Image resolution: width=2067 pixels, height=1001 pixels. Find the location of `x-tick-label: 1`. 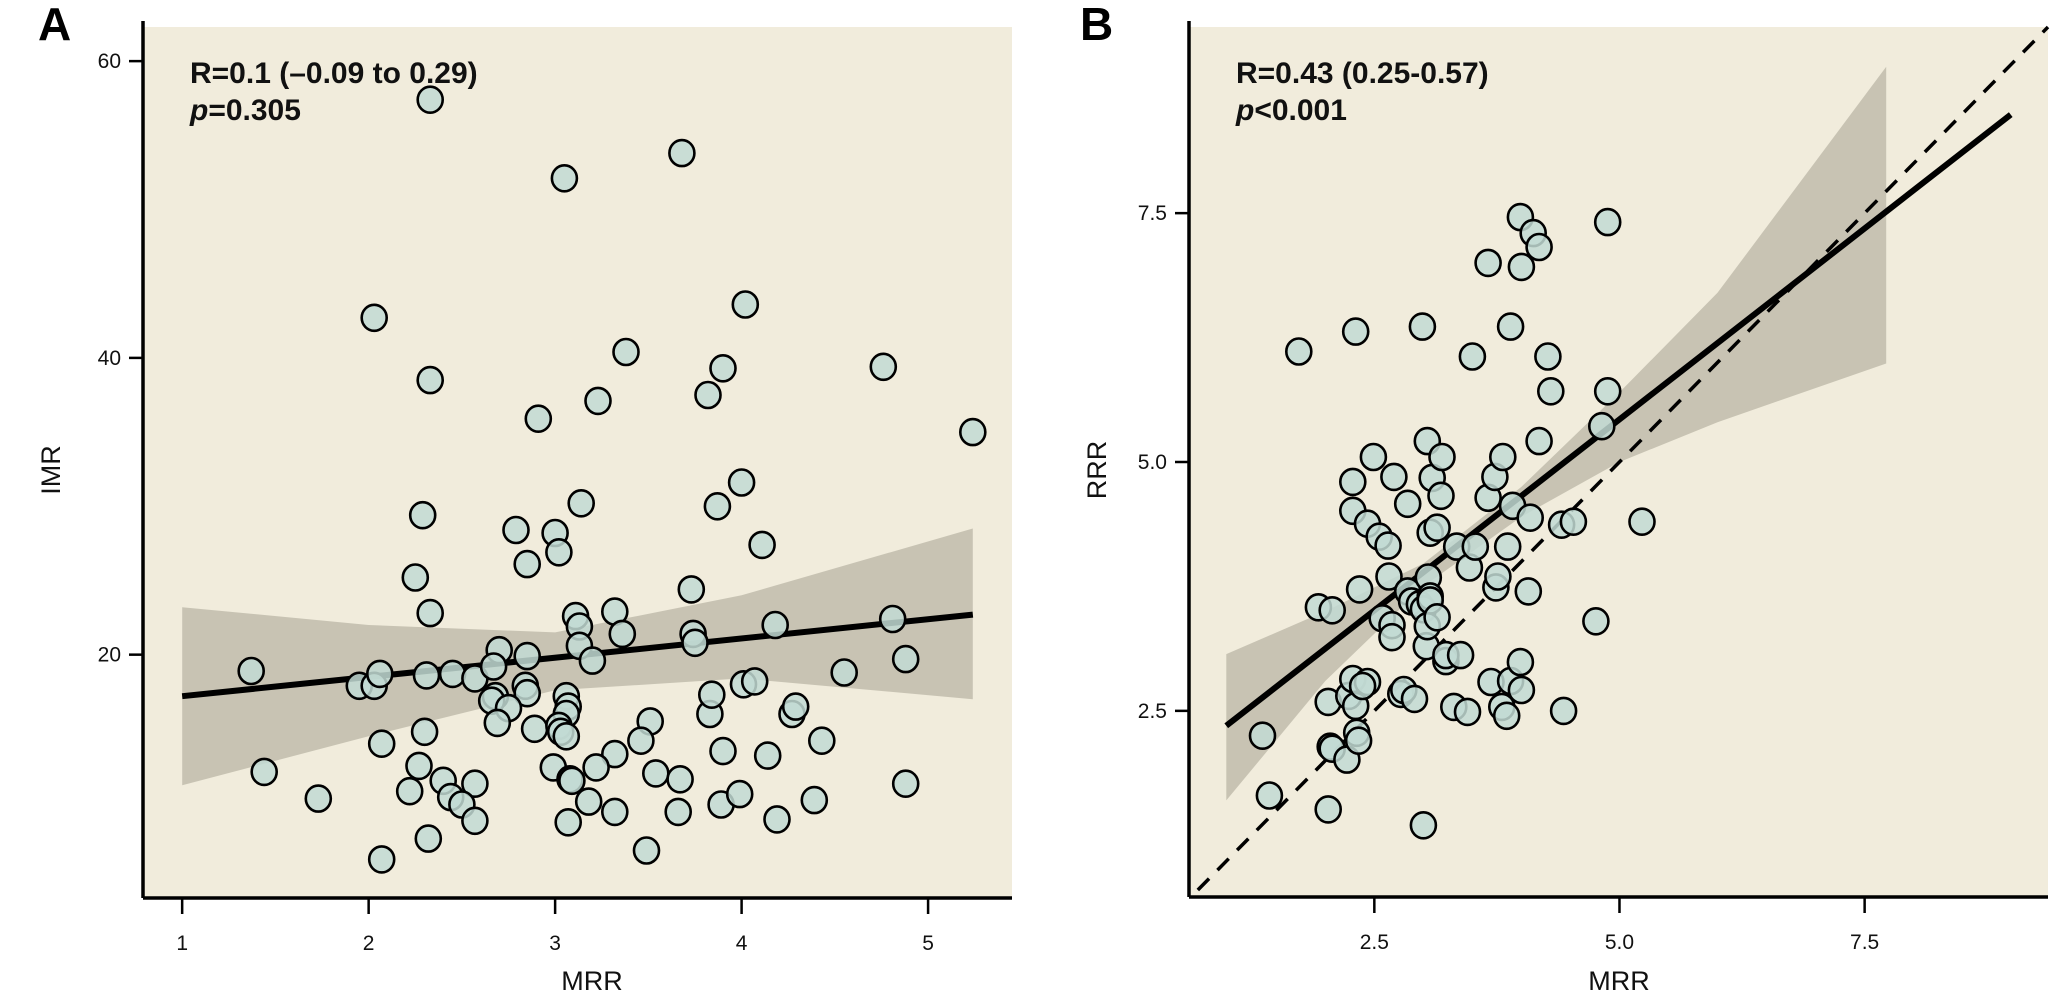

x-tick-label: 1 is located at coordinates (182, 943).